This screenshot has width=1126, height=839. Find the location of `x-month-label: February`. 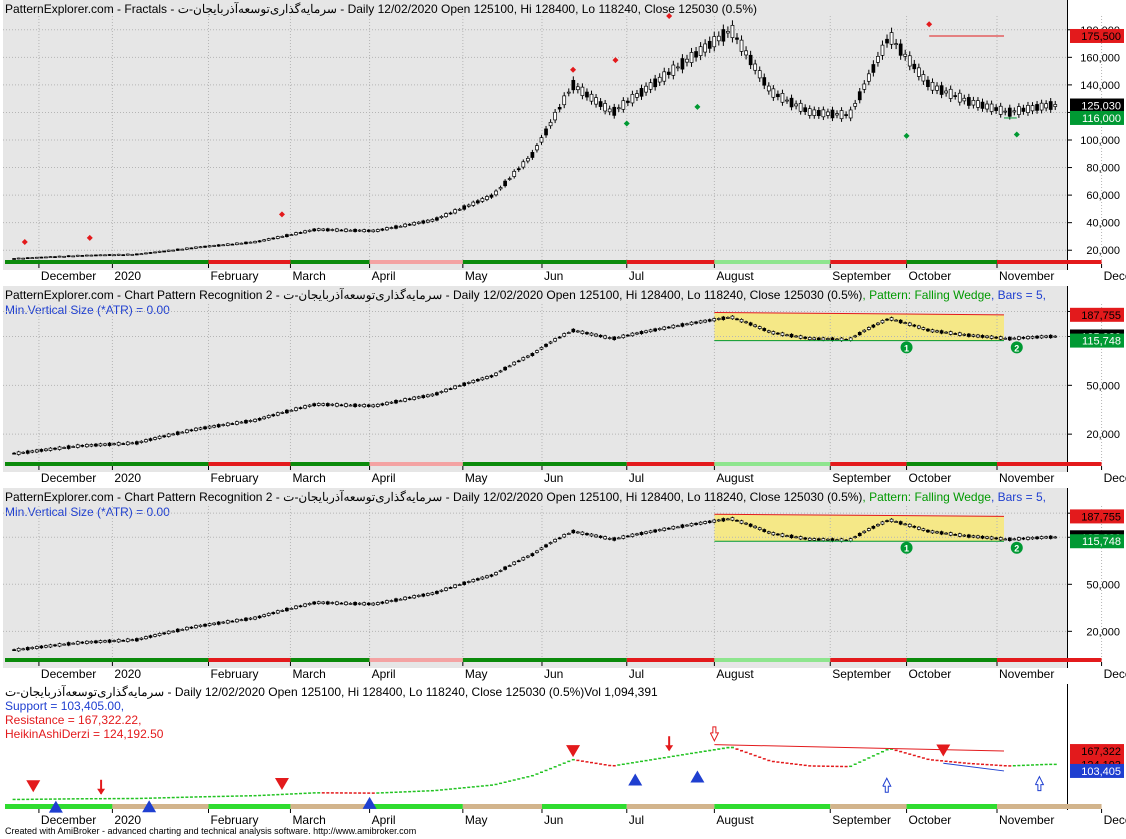

x-month-label: February is located at coordinates (234, 276).